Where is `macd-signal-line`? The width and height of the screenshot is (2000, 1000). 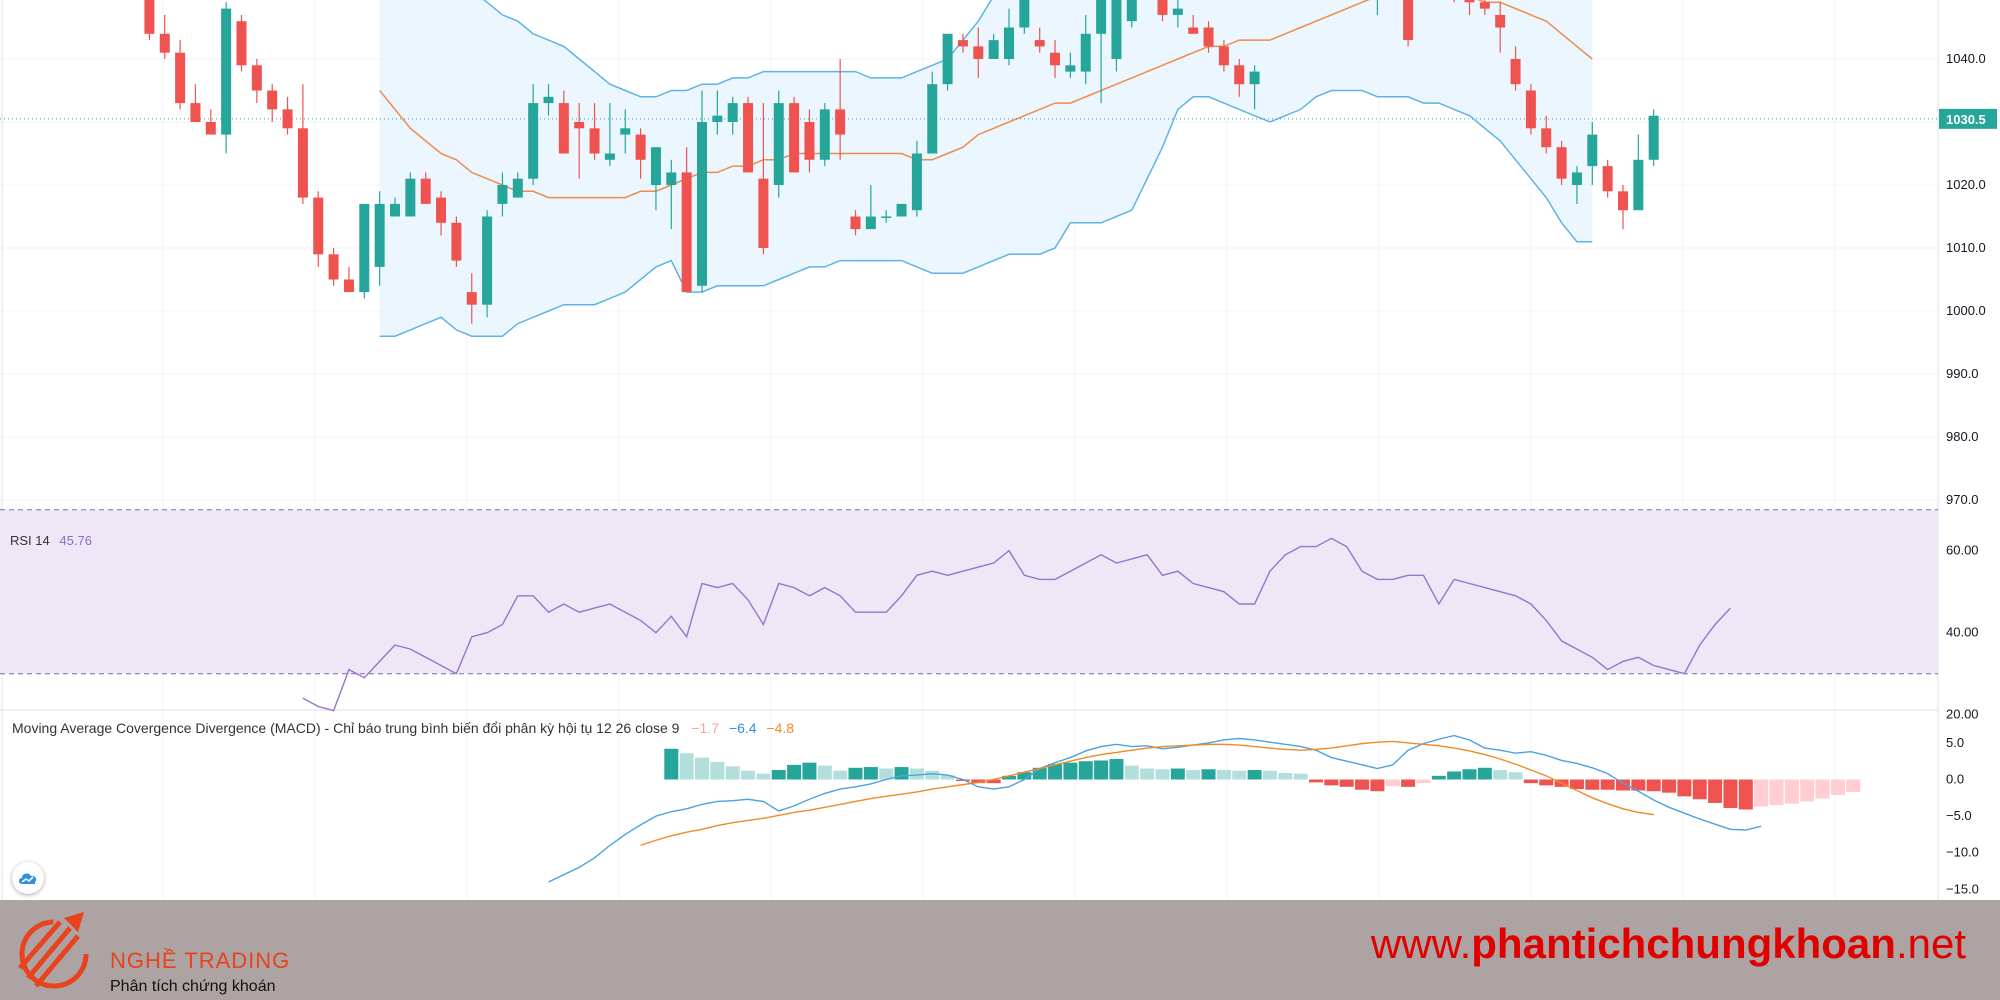
macd-signal-line is located at coordinates (1147, 793).